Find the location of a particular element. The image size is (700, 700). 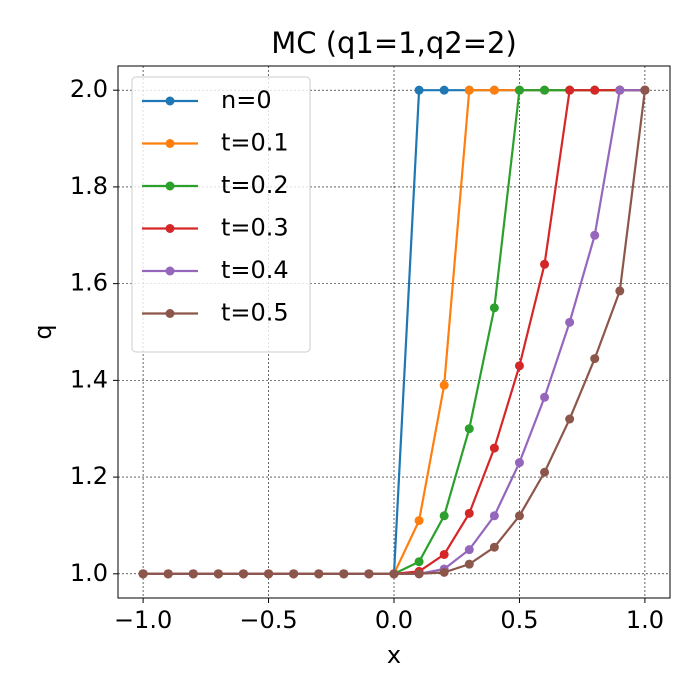

legend-box is located at coordinates (221, 214).